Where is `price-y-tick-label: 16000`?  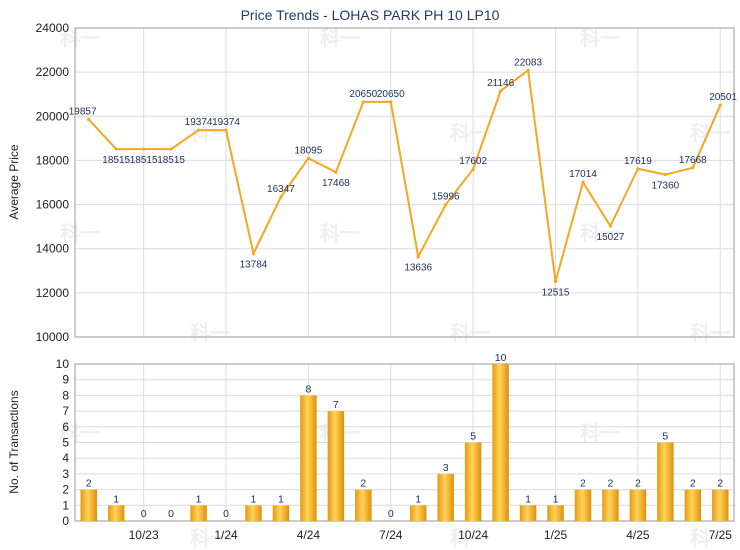 price-y-tick-label: 16000 is located at coordinates (53, 205).